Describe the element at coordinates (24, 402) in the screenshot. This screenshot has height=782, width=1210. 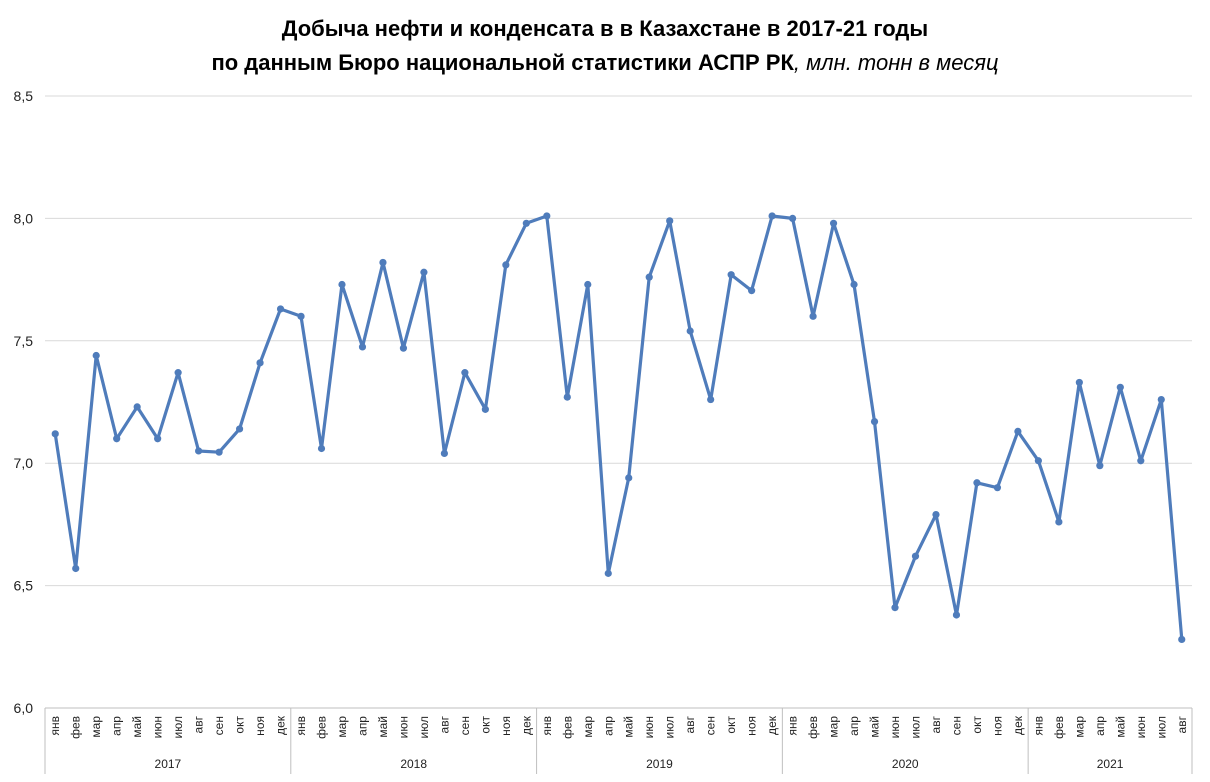
I see `y-axis: 6,0 6,5 7,0 7,5 8,0 8,5` at that location.